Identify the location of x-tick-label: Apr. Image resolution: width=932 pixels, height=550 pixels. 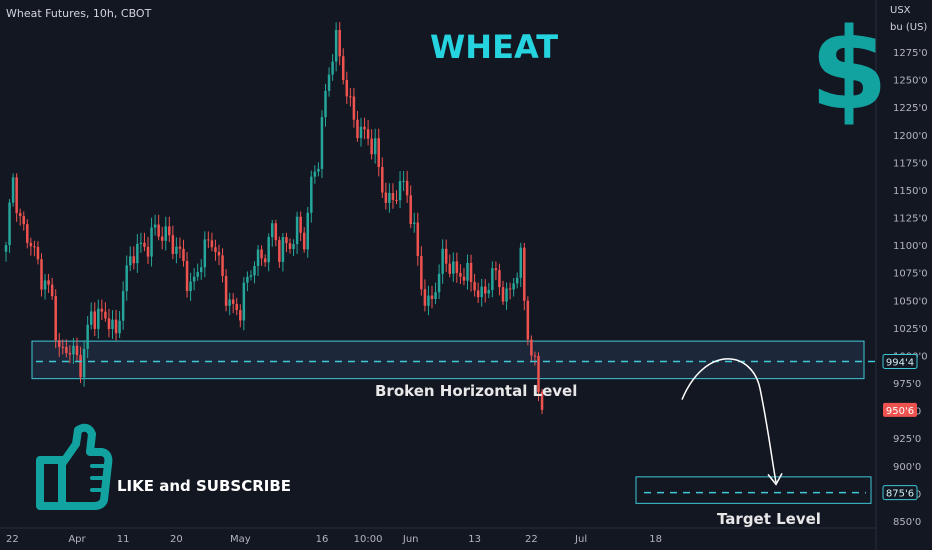
(77, 539).